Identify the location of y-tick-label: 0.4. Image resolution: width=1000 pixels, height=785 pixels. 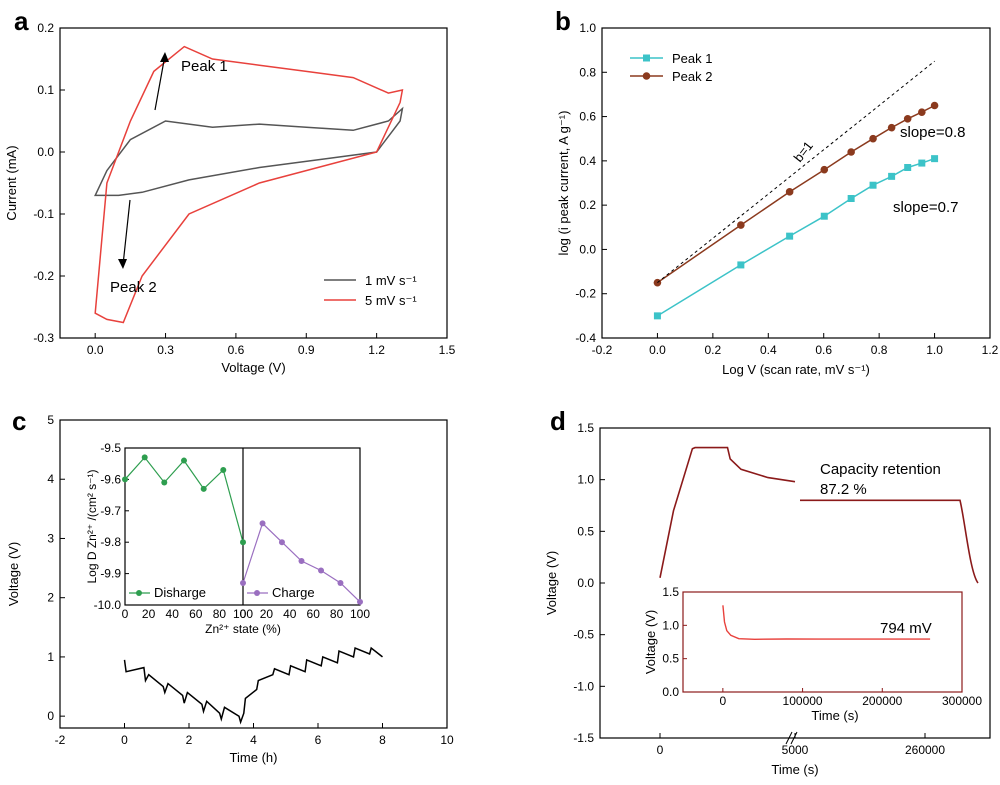
(587, 161).